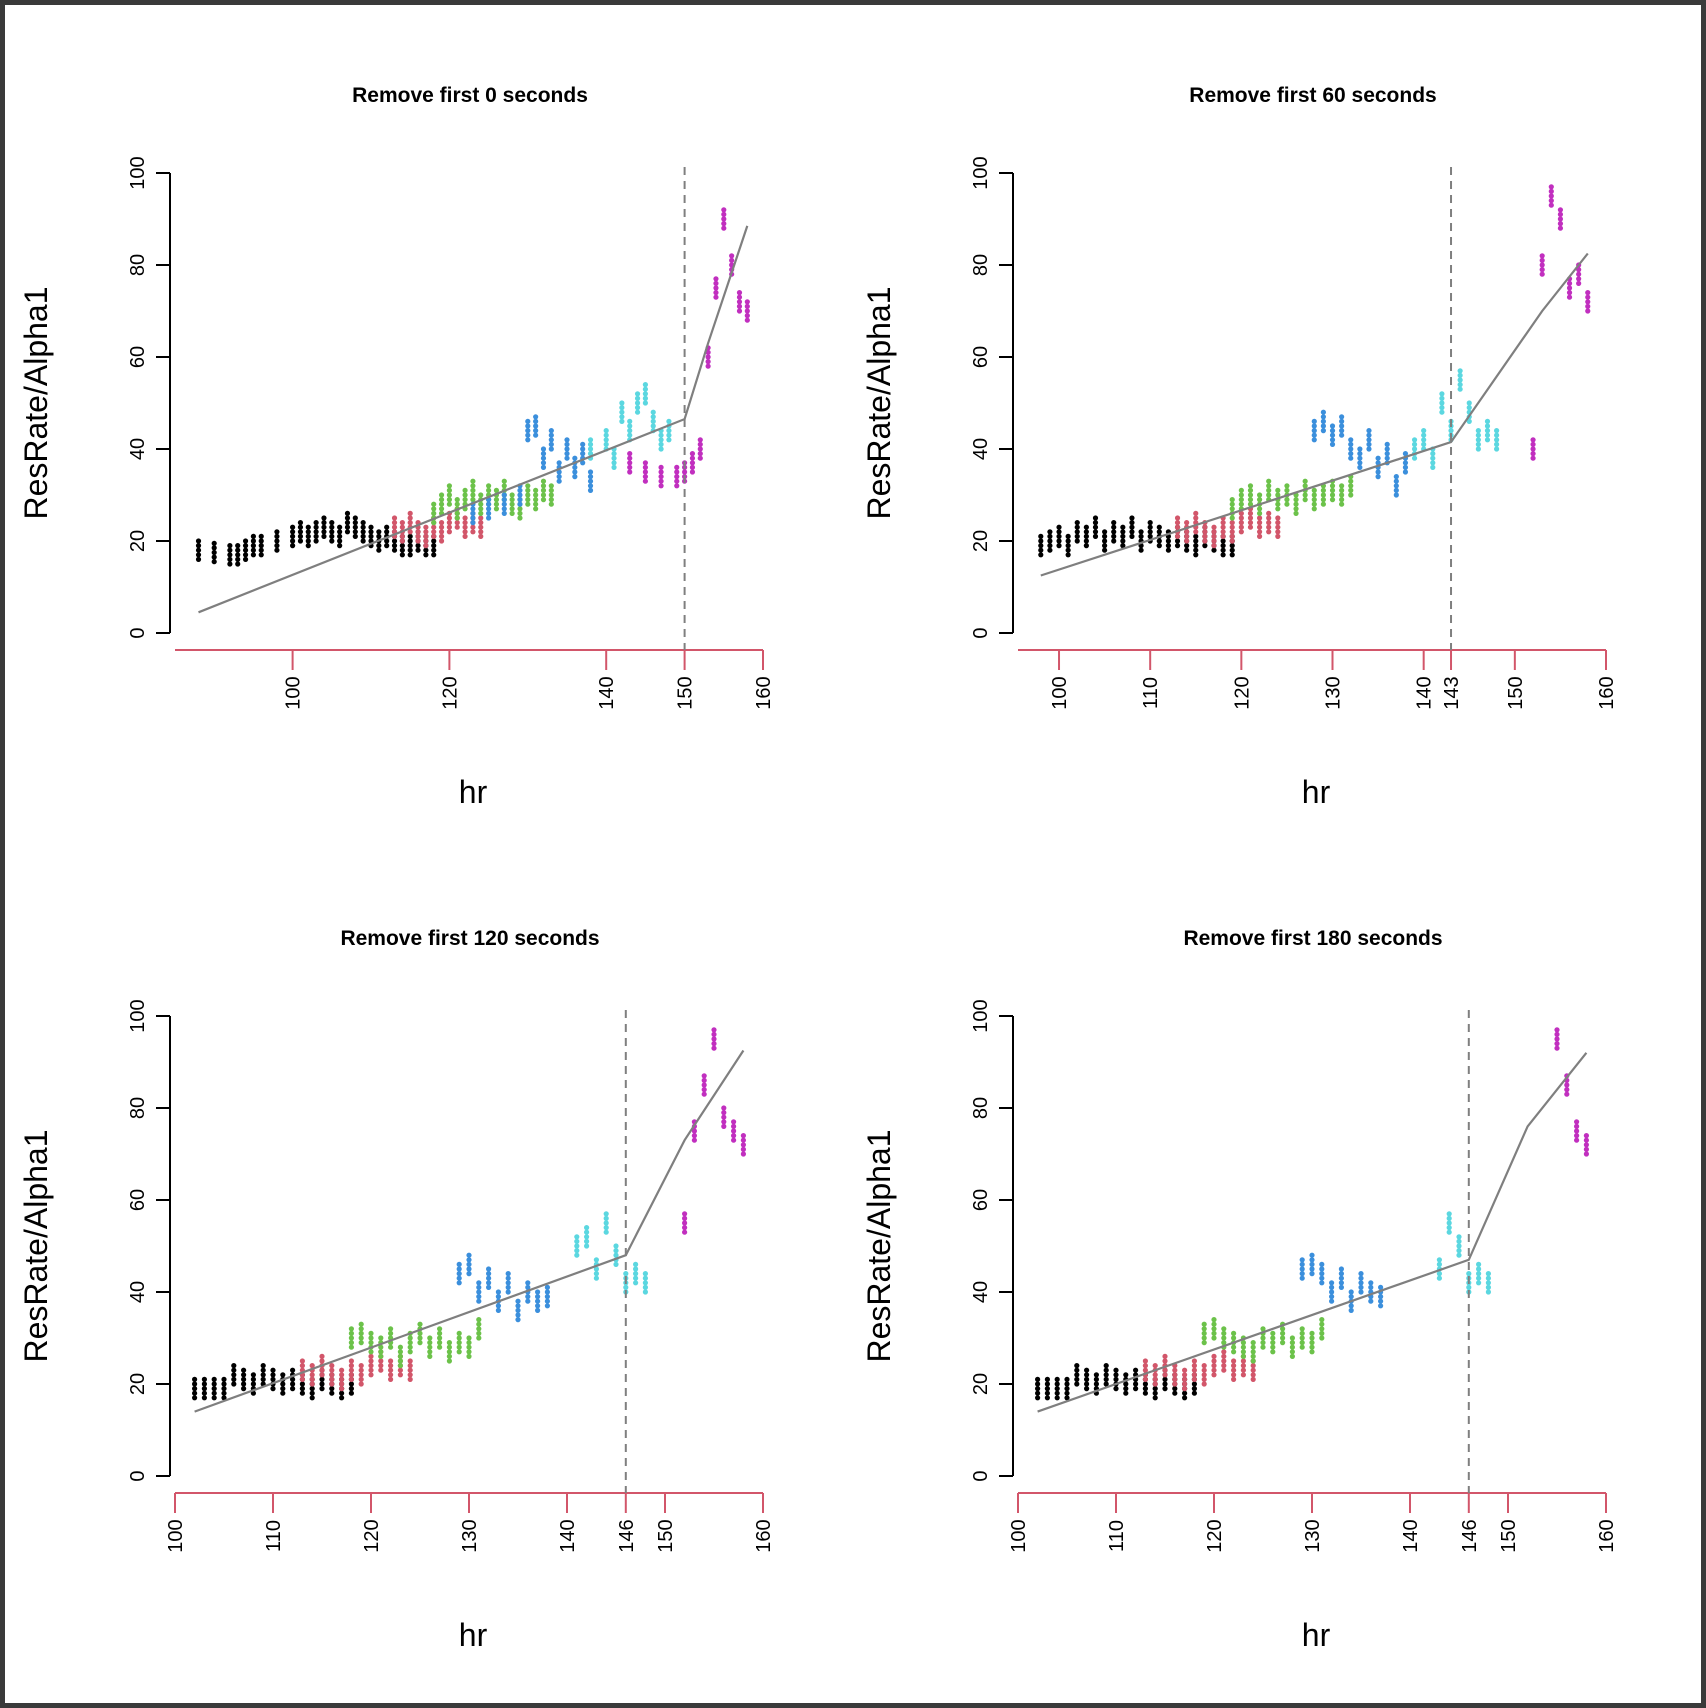 The height and width of the screenshot is (1708, 1706). Describe the element at coordinates (1313, 1535) in the screenshot. I see `x-tick-label: 130` at that location.